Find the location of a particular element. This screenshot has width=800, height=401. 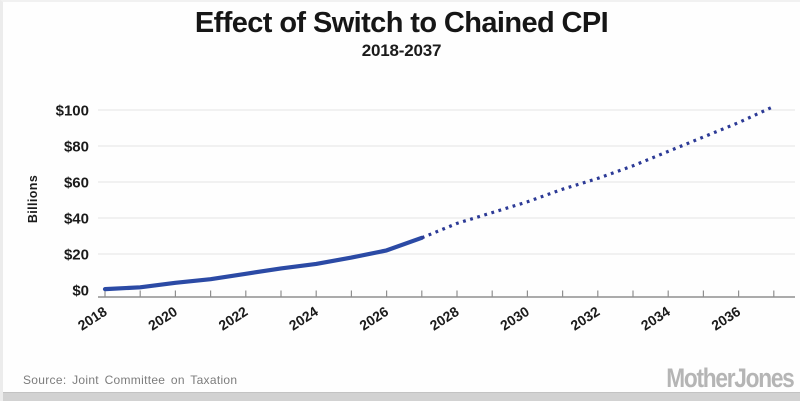

y-axis-title: Billions is located at coordinates (33, 199).